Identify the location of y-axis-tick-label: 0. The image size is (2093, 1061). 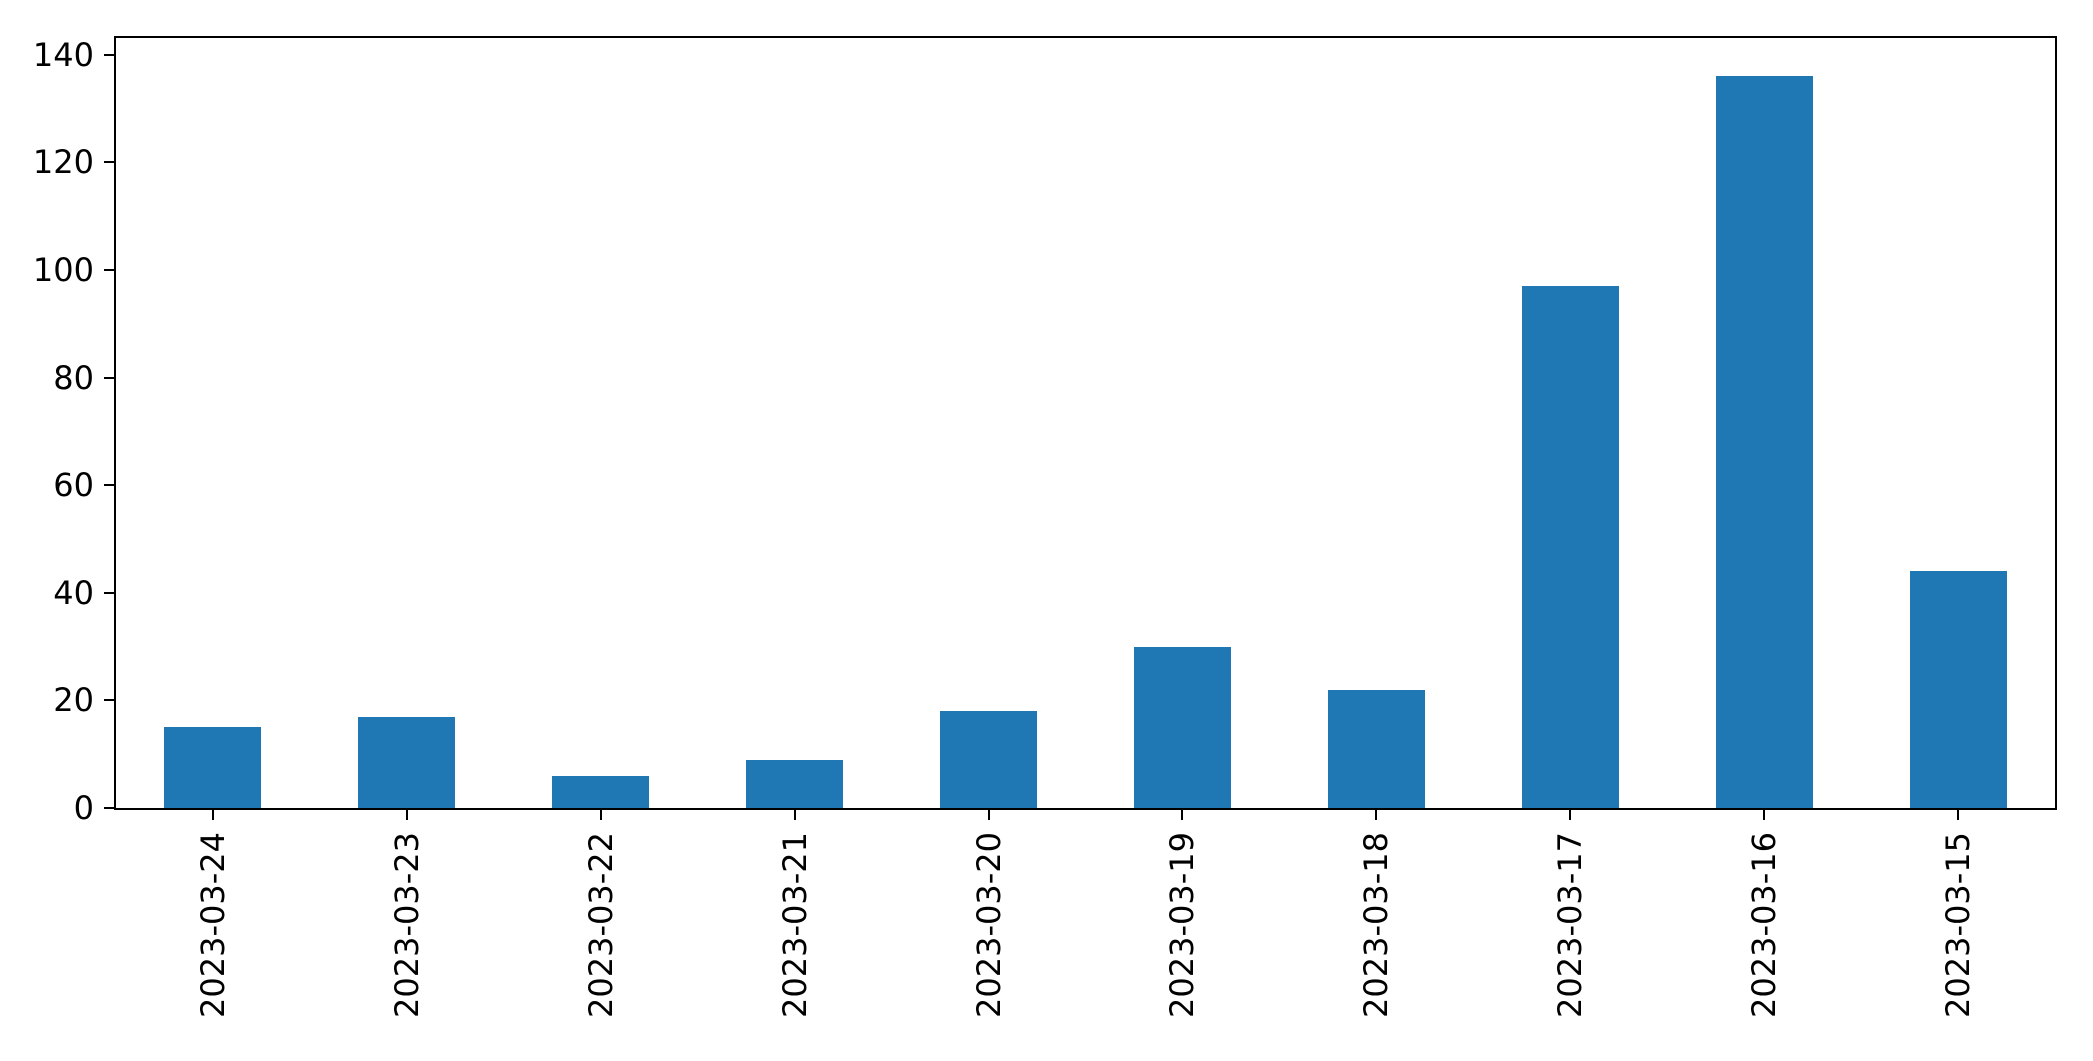
(83, 808).